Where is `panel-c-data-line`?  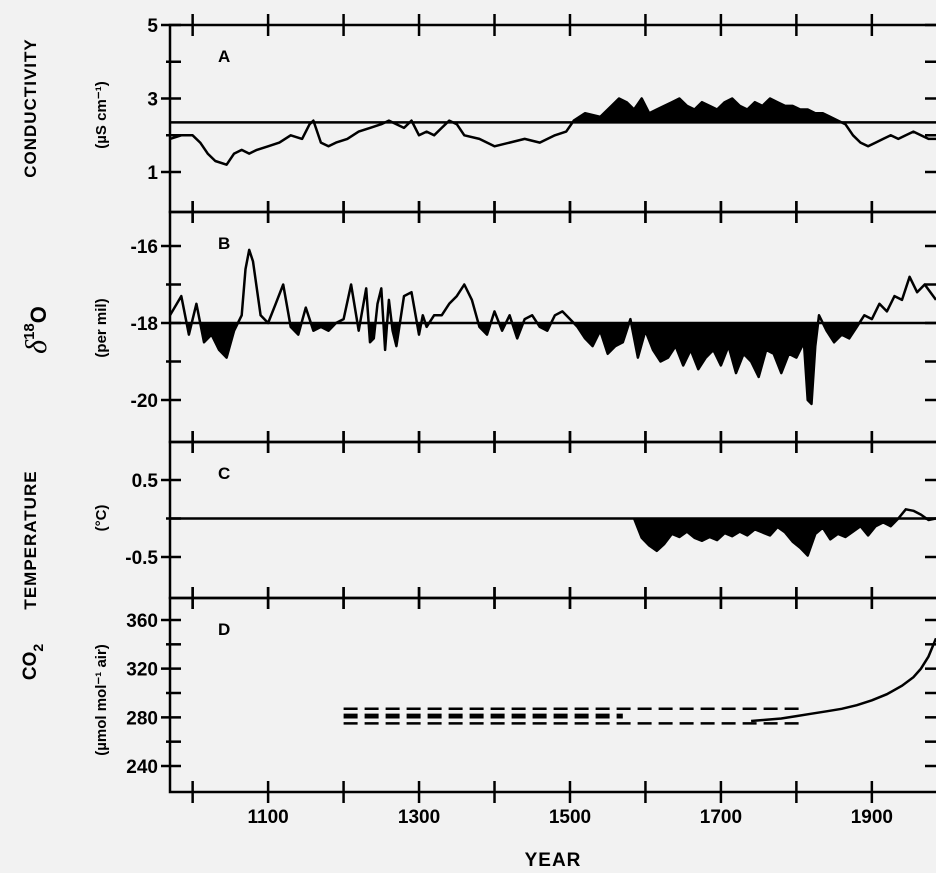
panel-c-data-line is located at coordinates (784, 532).